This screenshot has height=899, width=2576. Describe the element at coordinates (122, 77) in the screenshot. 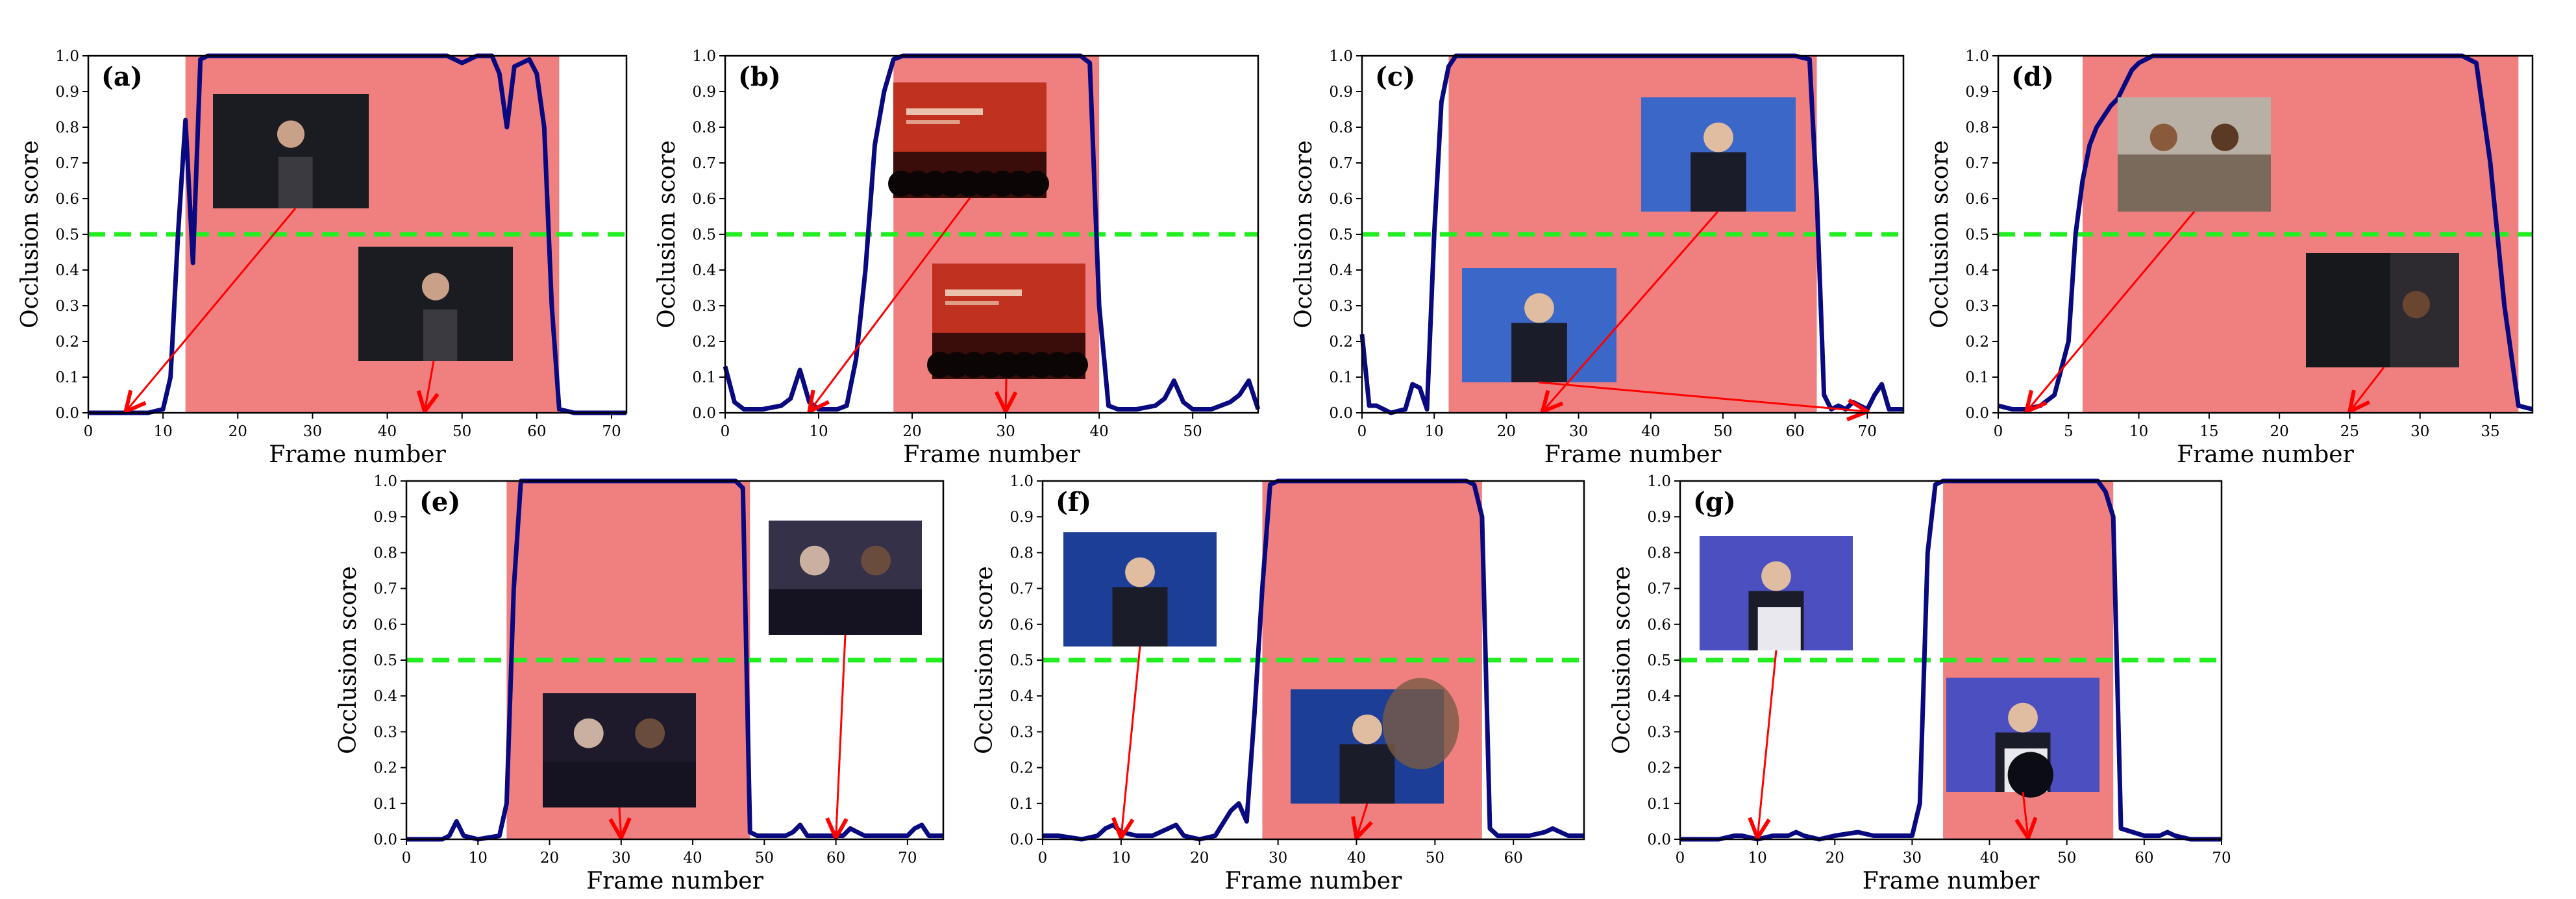

I see `panel-label: (a)` at that location.